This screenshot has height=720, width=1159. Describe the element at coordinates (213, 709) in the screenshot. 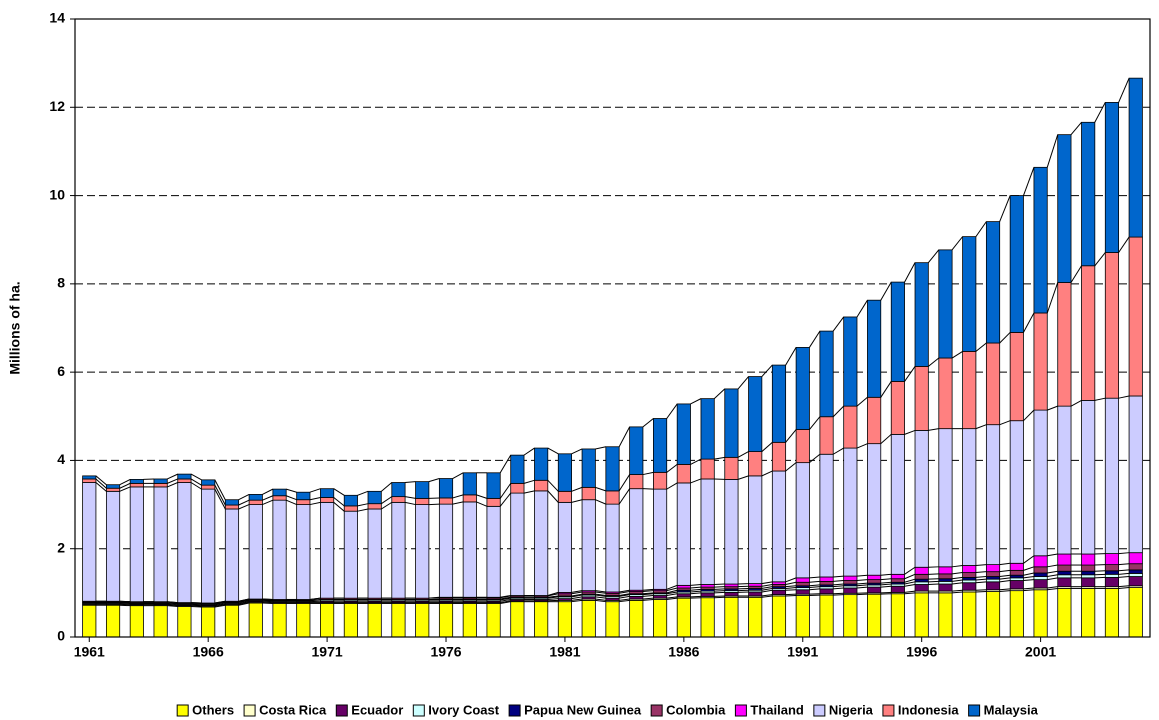

I see `legend-label: Others` at that location.